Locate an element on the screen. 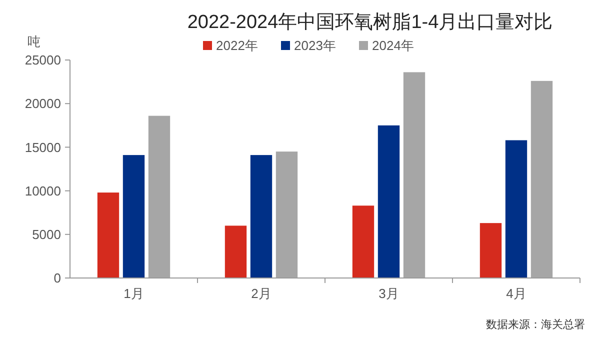 Image resolution: width=600 pixels, height=340 pixels. y-tick-label: 15000 is located at coordinates (42, 147).